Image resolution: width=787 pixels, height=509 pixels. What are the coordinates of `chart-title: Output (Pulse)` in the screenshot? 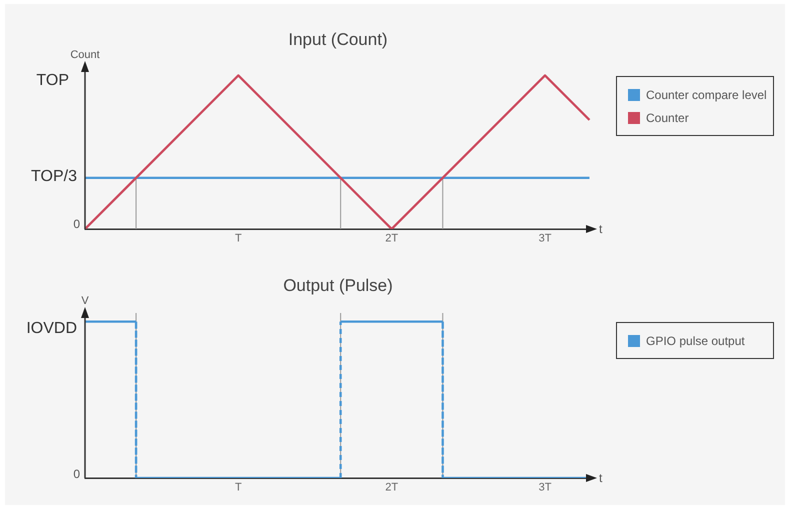 It's located at (338, 286).